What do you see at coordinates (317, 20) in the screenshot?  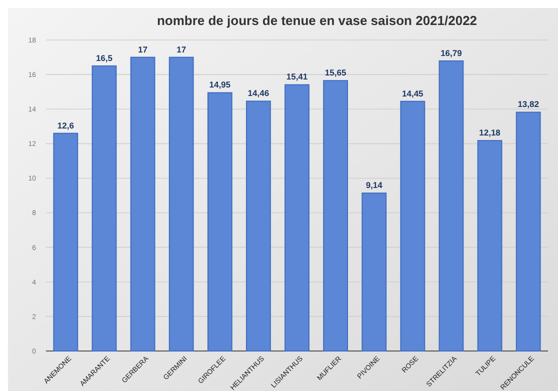 I see `chart-title: nombre de jours de tenue en vase saison 2021/2022` at bounding box center [317, 20].